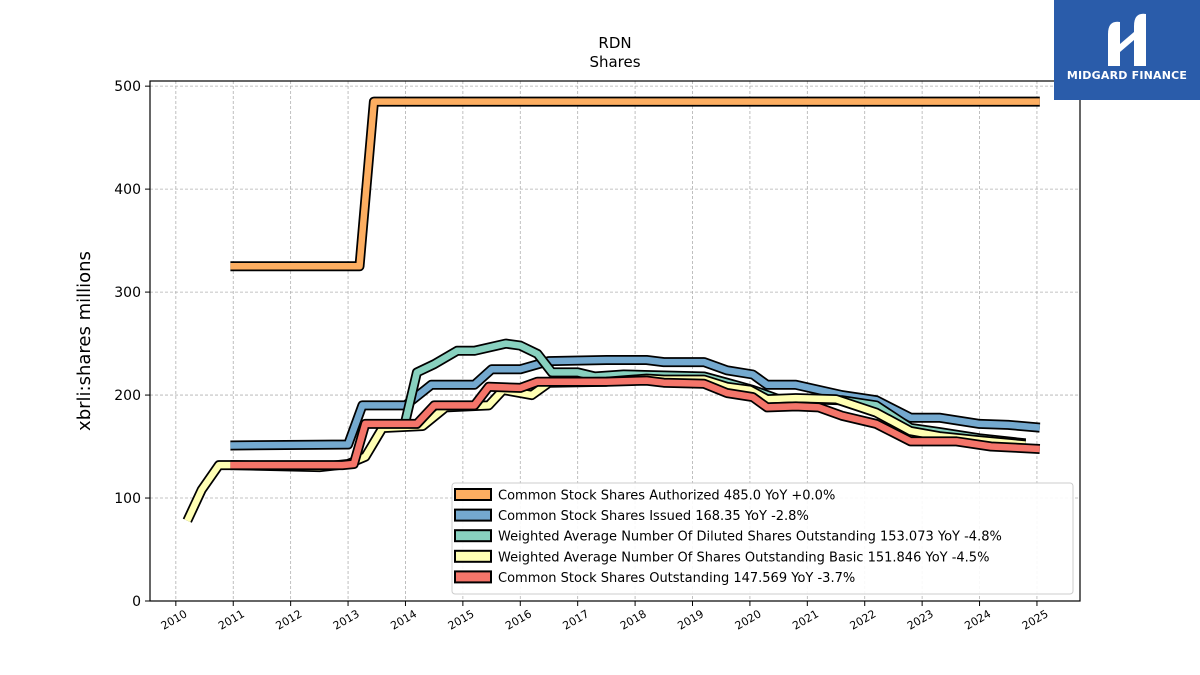 This screenshot has height=675, width=1200. I want to click on y-axis-ticks: 0 100 200 300 400 500, so click(132, 344).